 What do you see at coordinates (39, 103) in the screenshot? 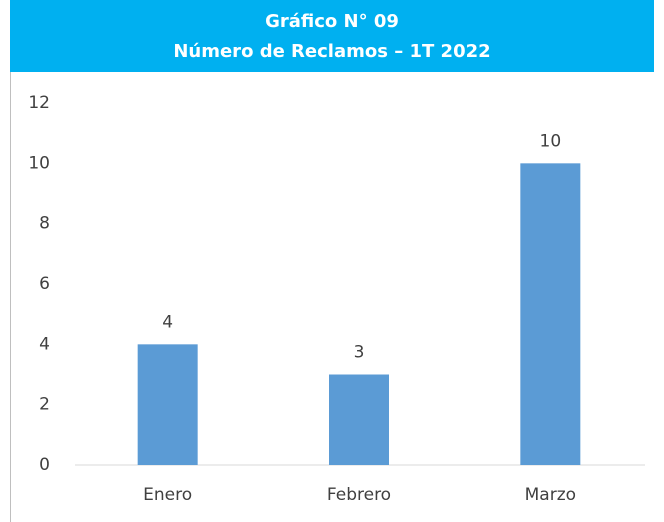
I see `y-tick-label: 12` at bounding box center [39, 103].